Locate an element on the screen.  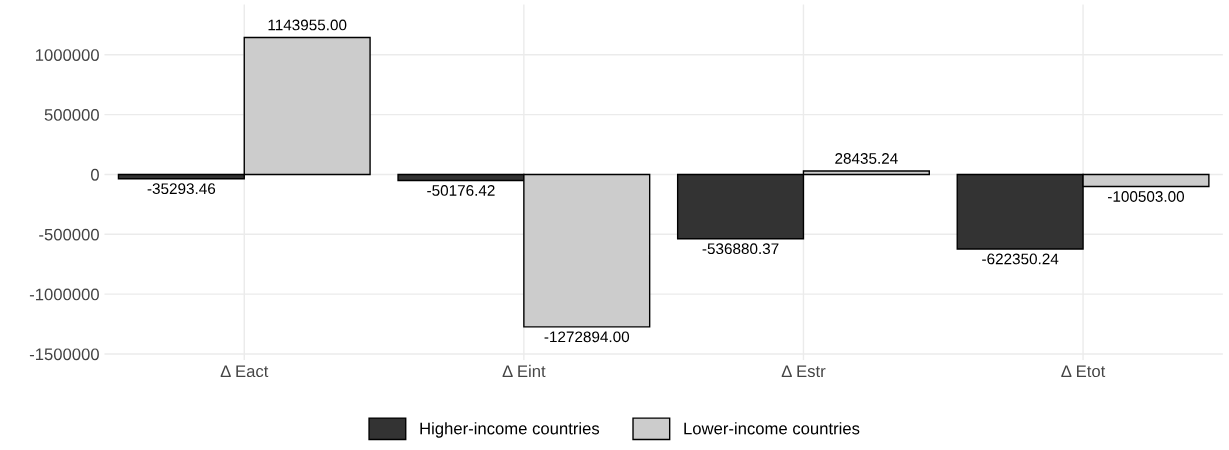
x-tick-label: Δ Eint is located at coordinates (524, 371).